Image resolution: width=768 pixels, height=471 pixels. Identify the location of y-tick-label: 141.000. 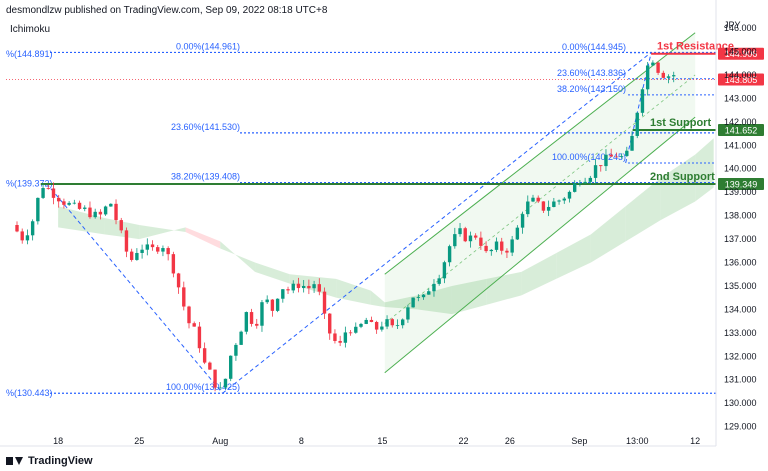
(740, 145).